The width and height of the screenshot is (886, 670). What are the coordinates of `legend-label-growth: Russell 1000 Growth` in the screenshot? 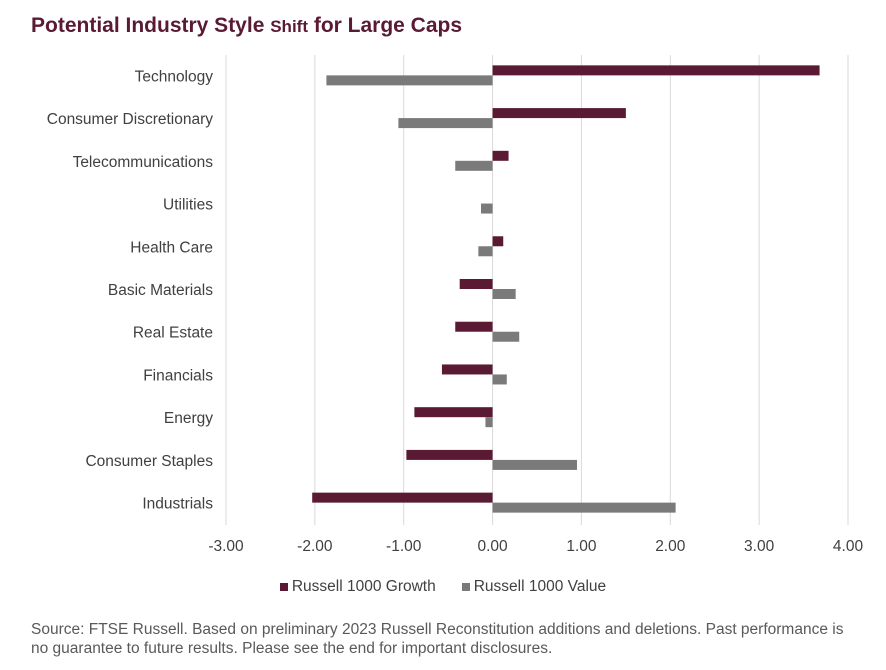 It's located at (363, 586).